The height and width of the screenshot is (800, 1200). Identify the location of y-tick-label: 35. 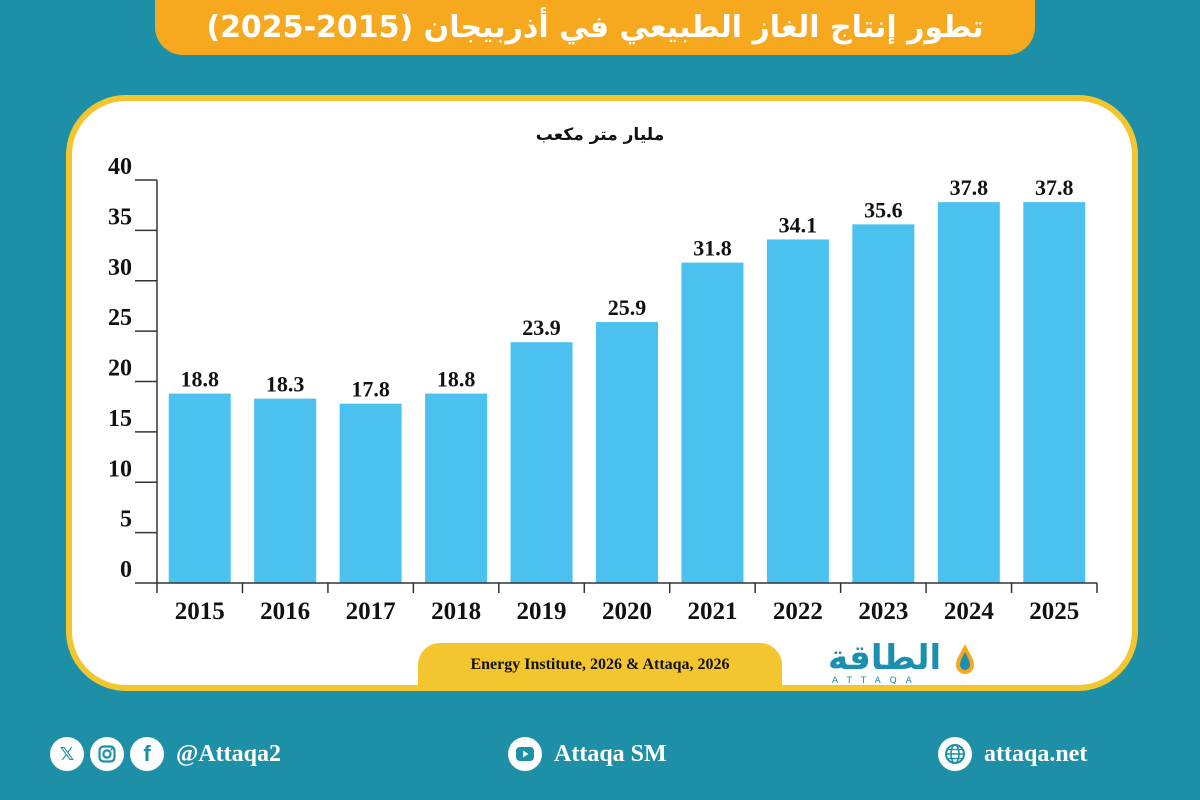
(120, 217).